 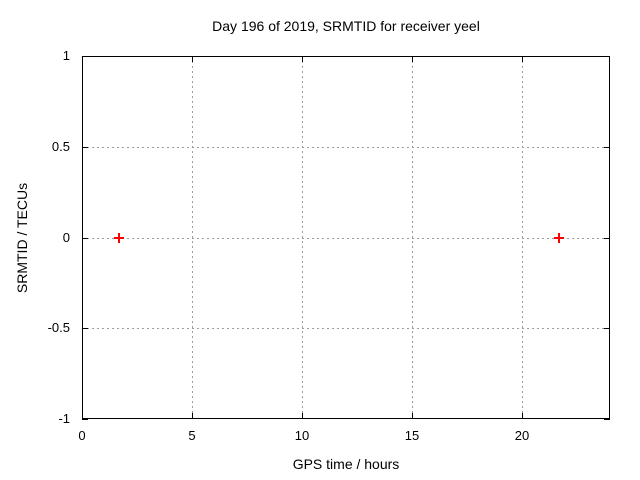 What do you see at coordinates (346, 464) in the screenshot?
I see `x-axis-label: GPS time / hours` at bounding box center [346, 464].